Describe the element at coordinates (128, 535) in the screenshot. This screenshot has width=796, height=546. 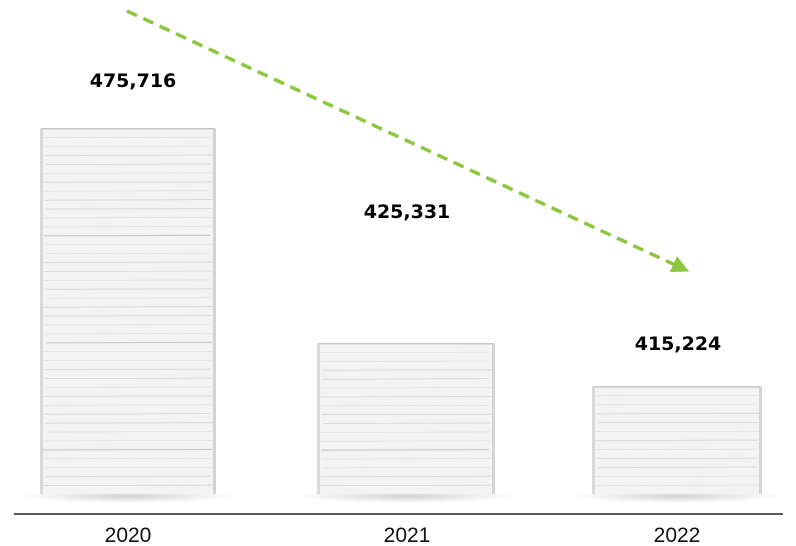
I see `x-tick-label-2020: 2020` at that location.